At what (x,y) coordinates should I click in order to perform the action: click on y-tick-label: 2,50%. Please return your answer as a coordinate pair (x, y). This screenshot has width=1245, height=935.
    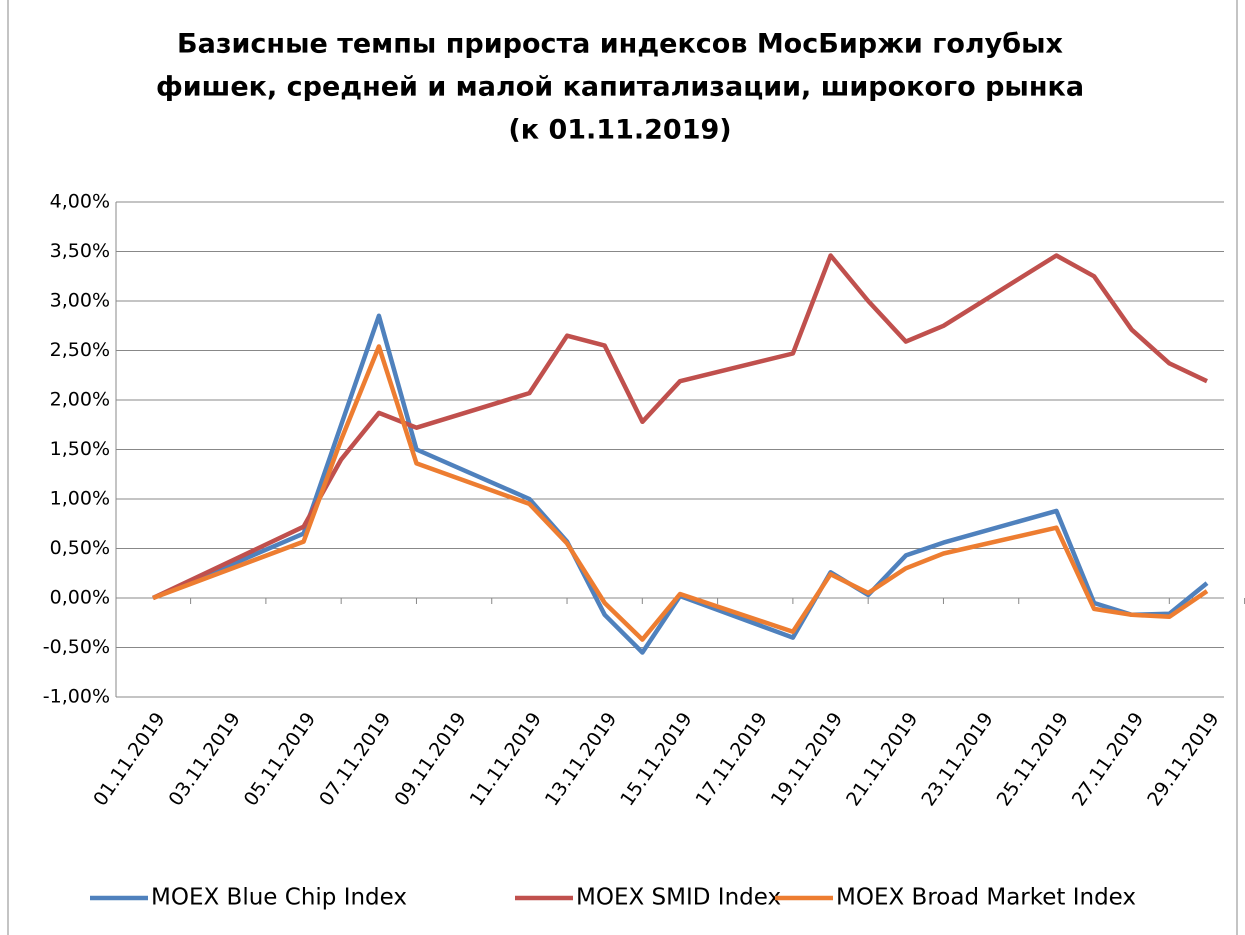
    Looking at the image, I should click on (80, 350).